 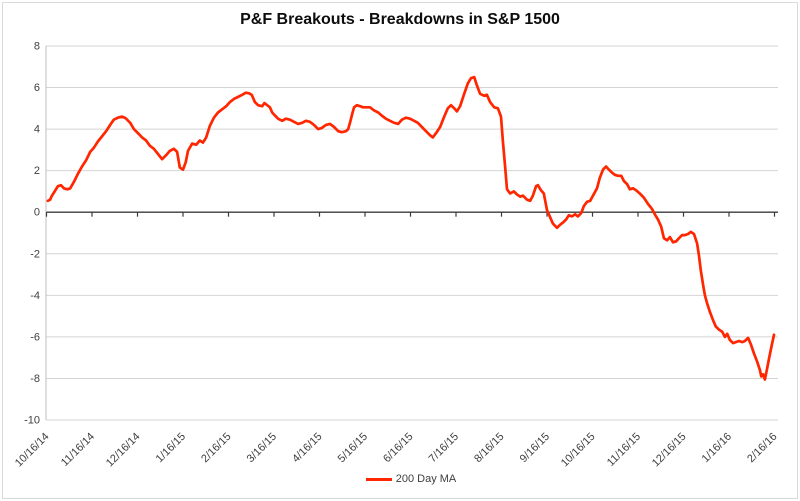 I want to click on y-tick-label: 6, so click(x=37, y=88).